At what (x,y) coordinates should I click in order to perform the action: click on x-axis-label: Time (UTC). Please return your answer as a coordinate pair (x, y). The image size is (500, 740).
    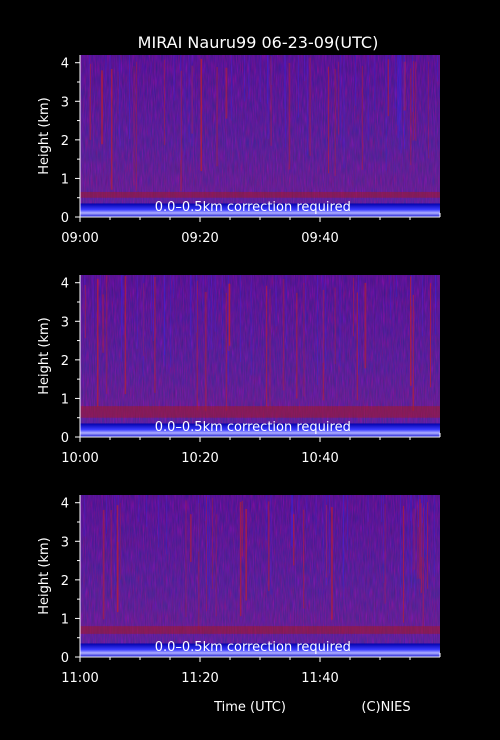
    Looking at the image, I should click on (249, 707).